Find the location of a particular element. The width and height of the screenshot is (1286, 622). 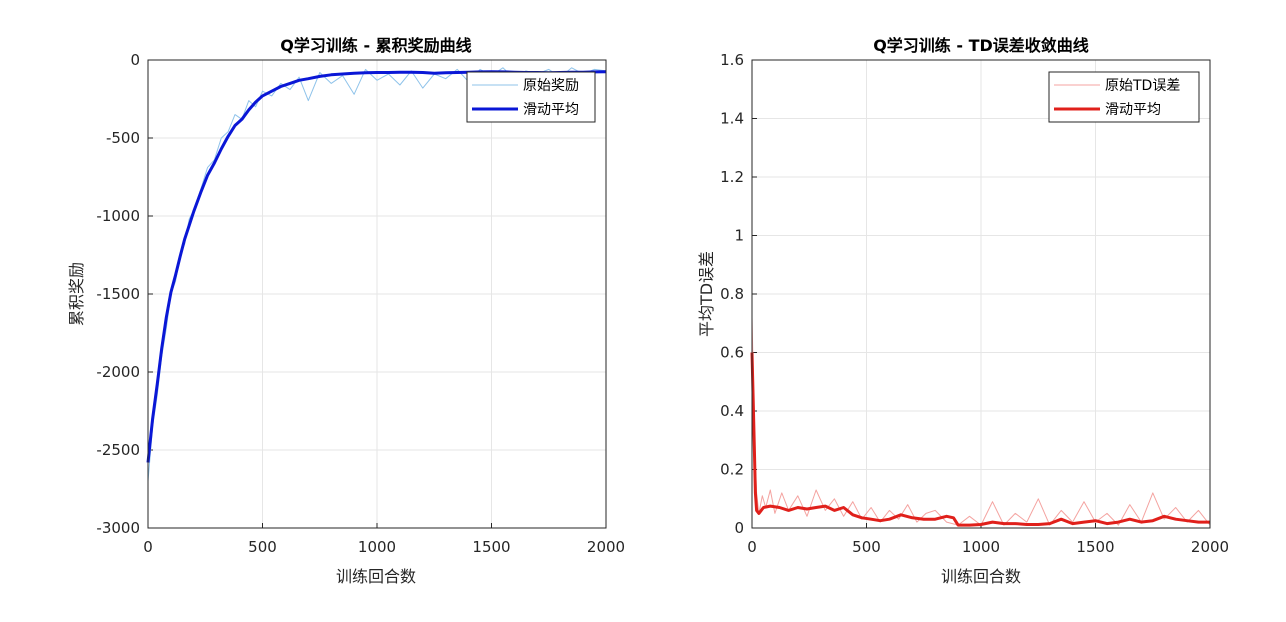

y-tick-label: 0.8 is located at coordinates (732, 294).